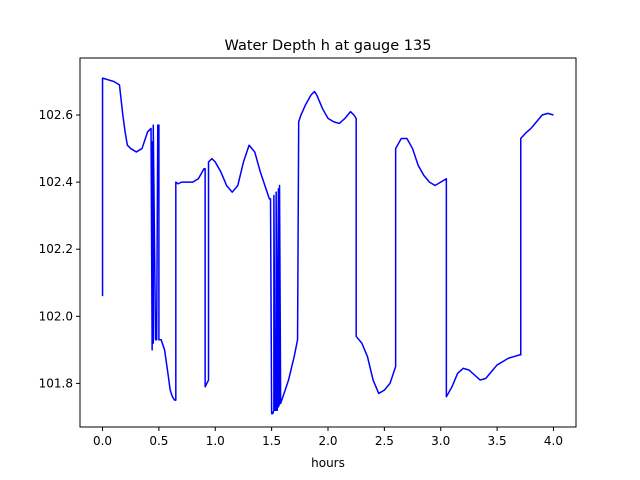 Image resolution: width=640 pixels, height=480 pixels. What do you see at coordinates (56, 182) in the screenshot?
I see `y-tick-label: 102.4` at bounding box center [56, 182].